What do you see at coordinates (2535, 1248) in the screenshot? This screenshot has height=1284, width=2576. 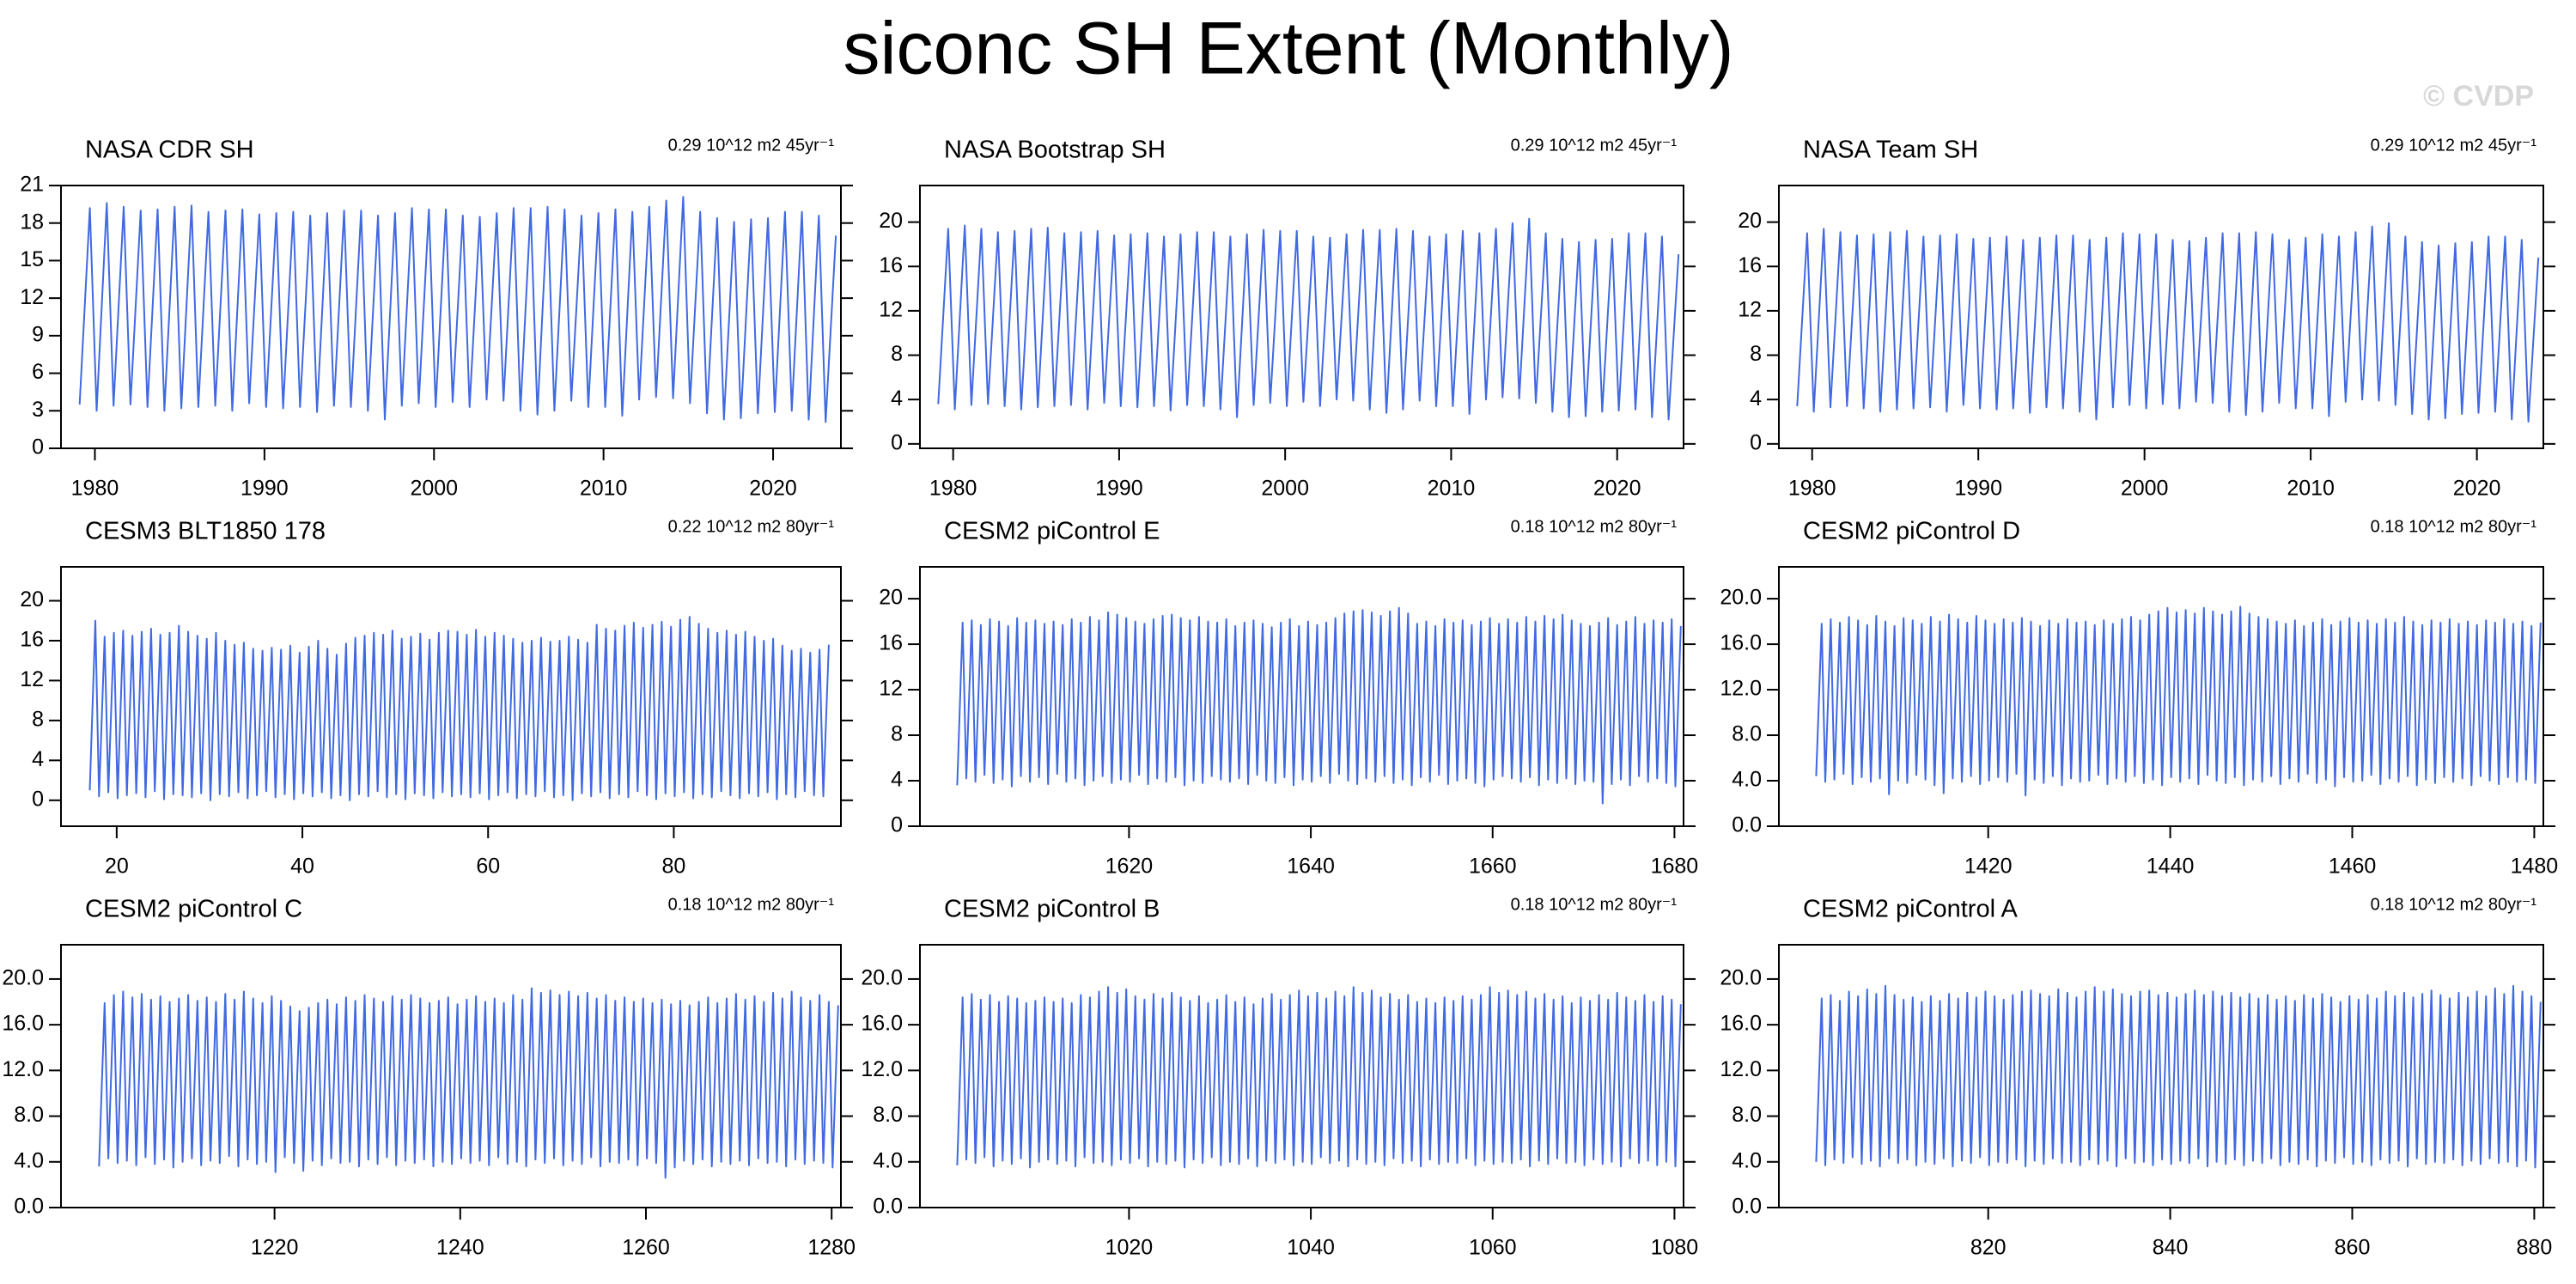 I see `x-tick-label: 880` at bounding box center [2535, 1248].